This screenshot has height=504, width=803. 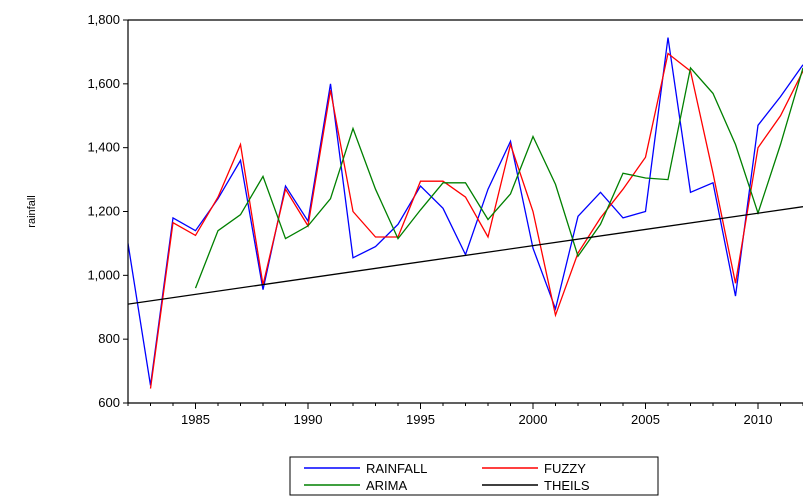 I want to click on x-tick-label: 1985, so click(x=195, y=419).